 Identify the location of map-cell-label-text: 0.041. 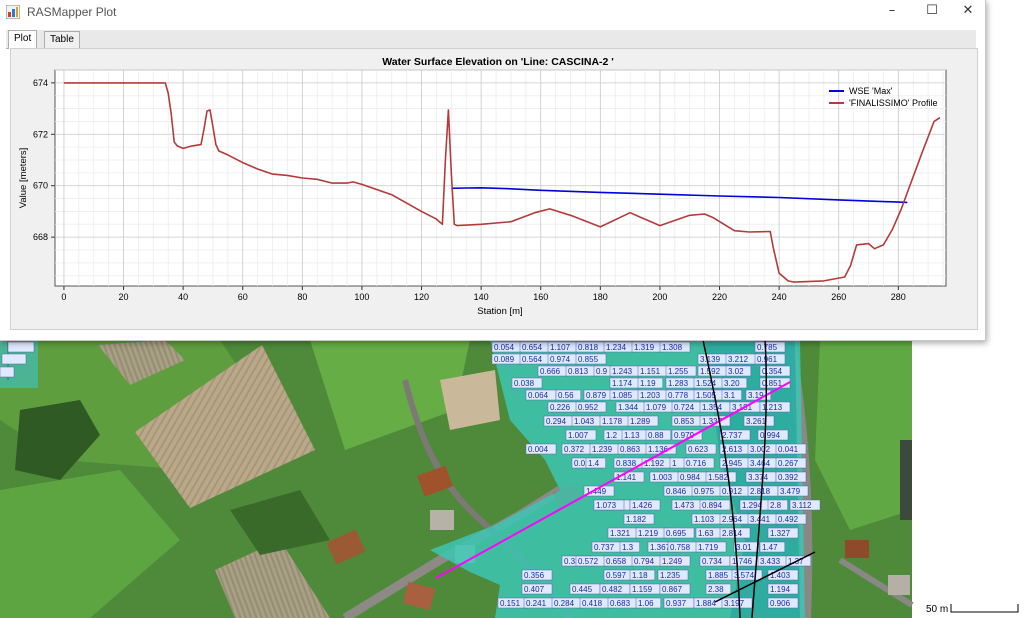
(788, 449).